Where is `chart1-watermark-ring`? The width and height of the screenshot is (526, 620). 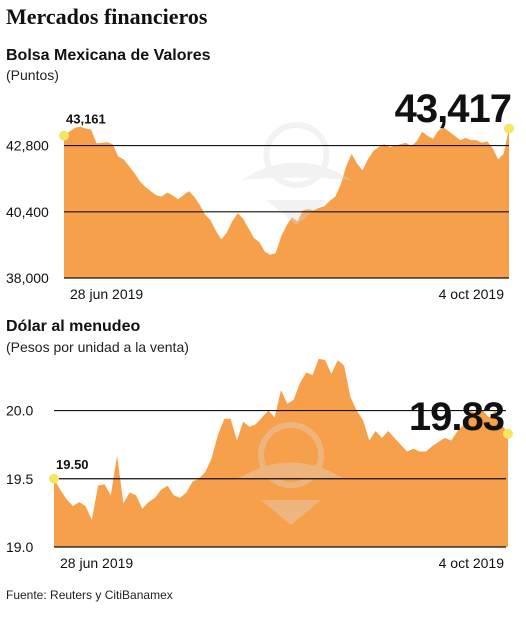 chart1-watermark-ring is located at coordinates (296, 155).